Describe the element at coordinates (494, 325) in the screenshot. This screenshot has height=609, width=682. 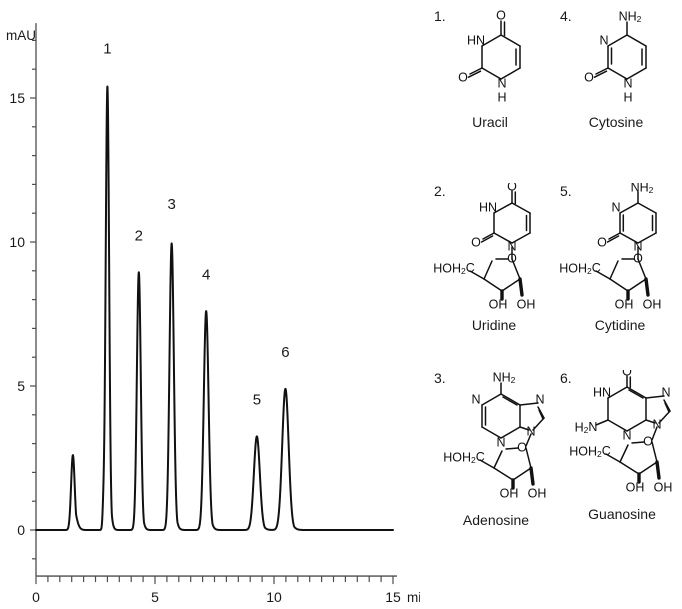
I see `structure-name: Uridine` at that location.